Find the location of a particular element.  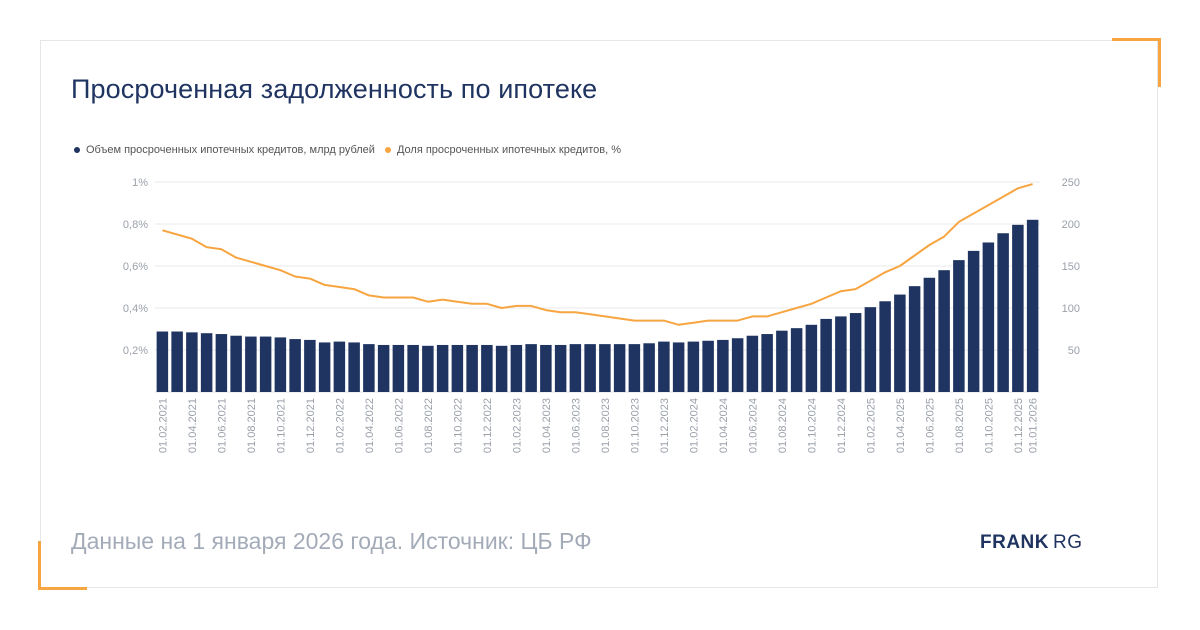

left-axis-tick-label: 0,6% is located at coordinates (135, 267).